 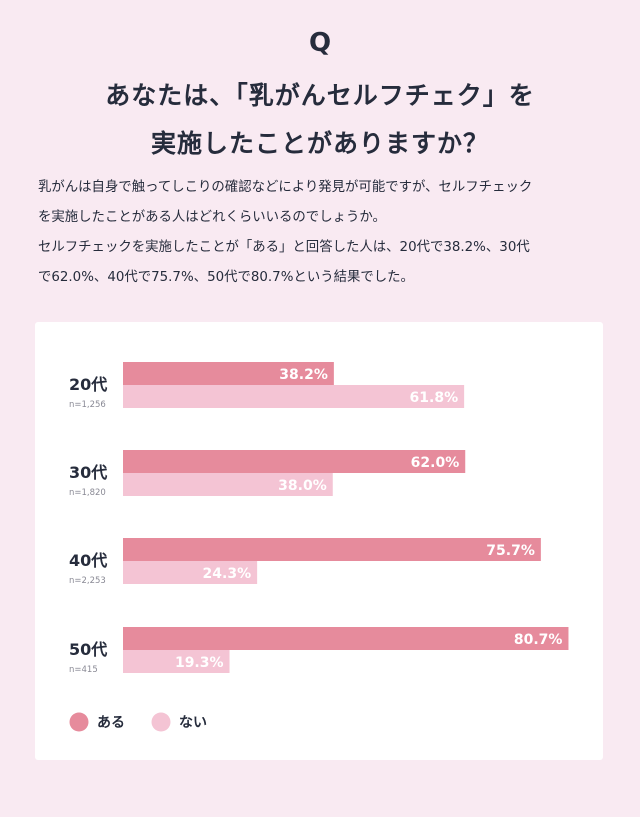 I want to click on age-label: 20代, so click(x=88, y=384).